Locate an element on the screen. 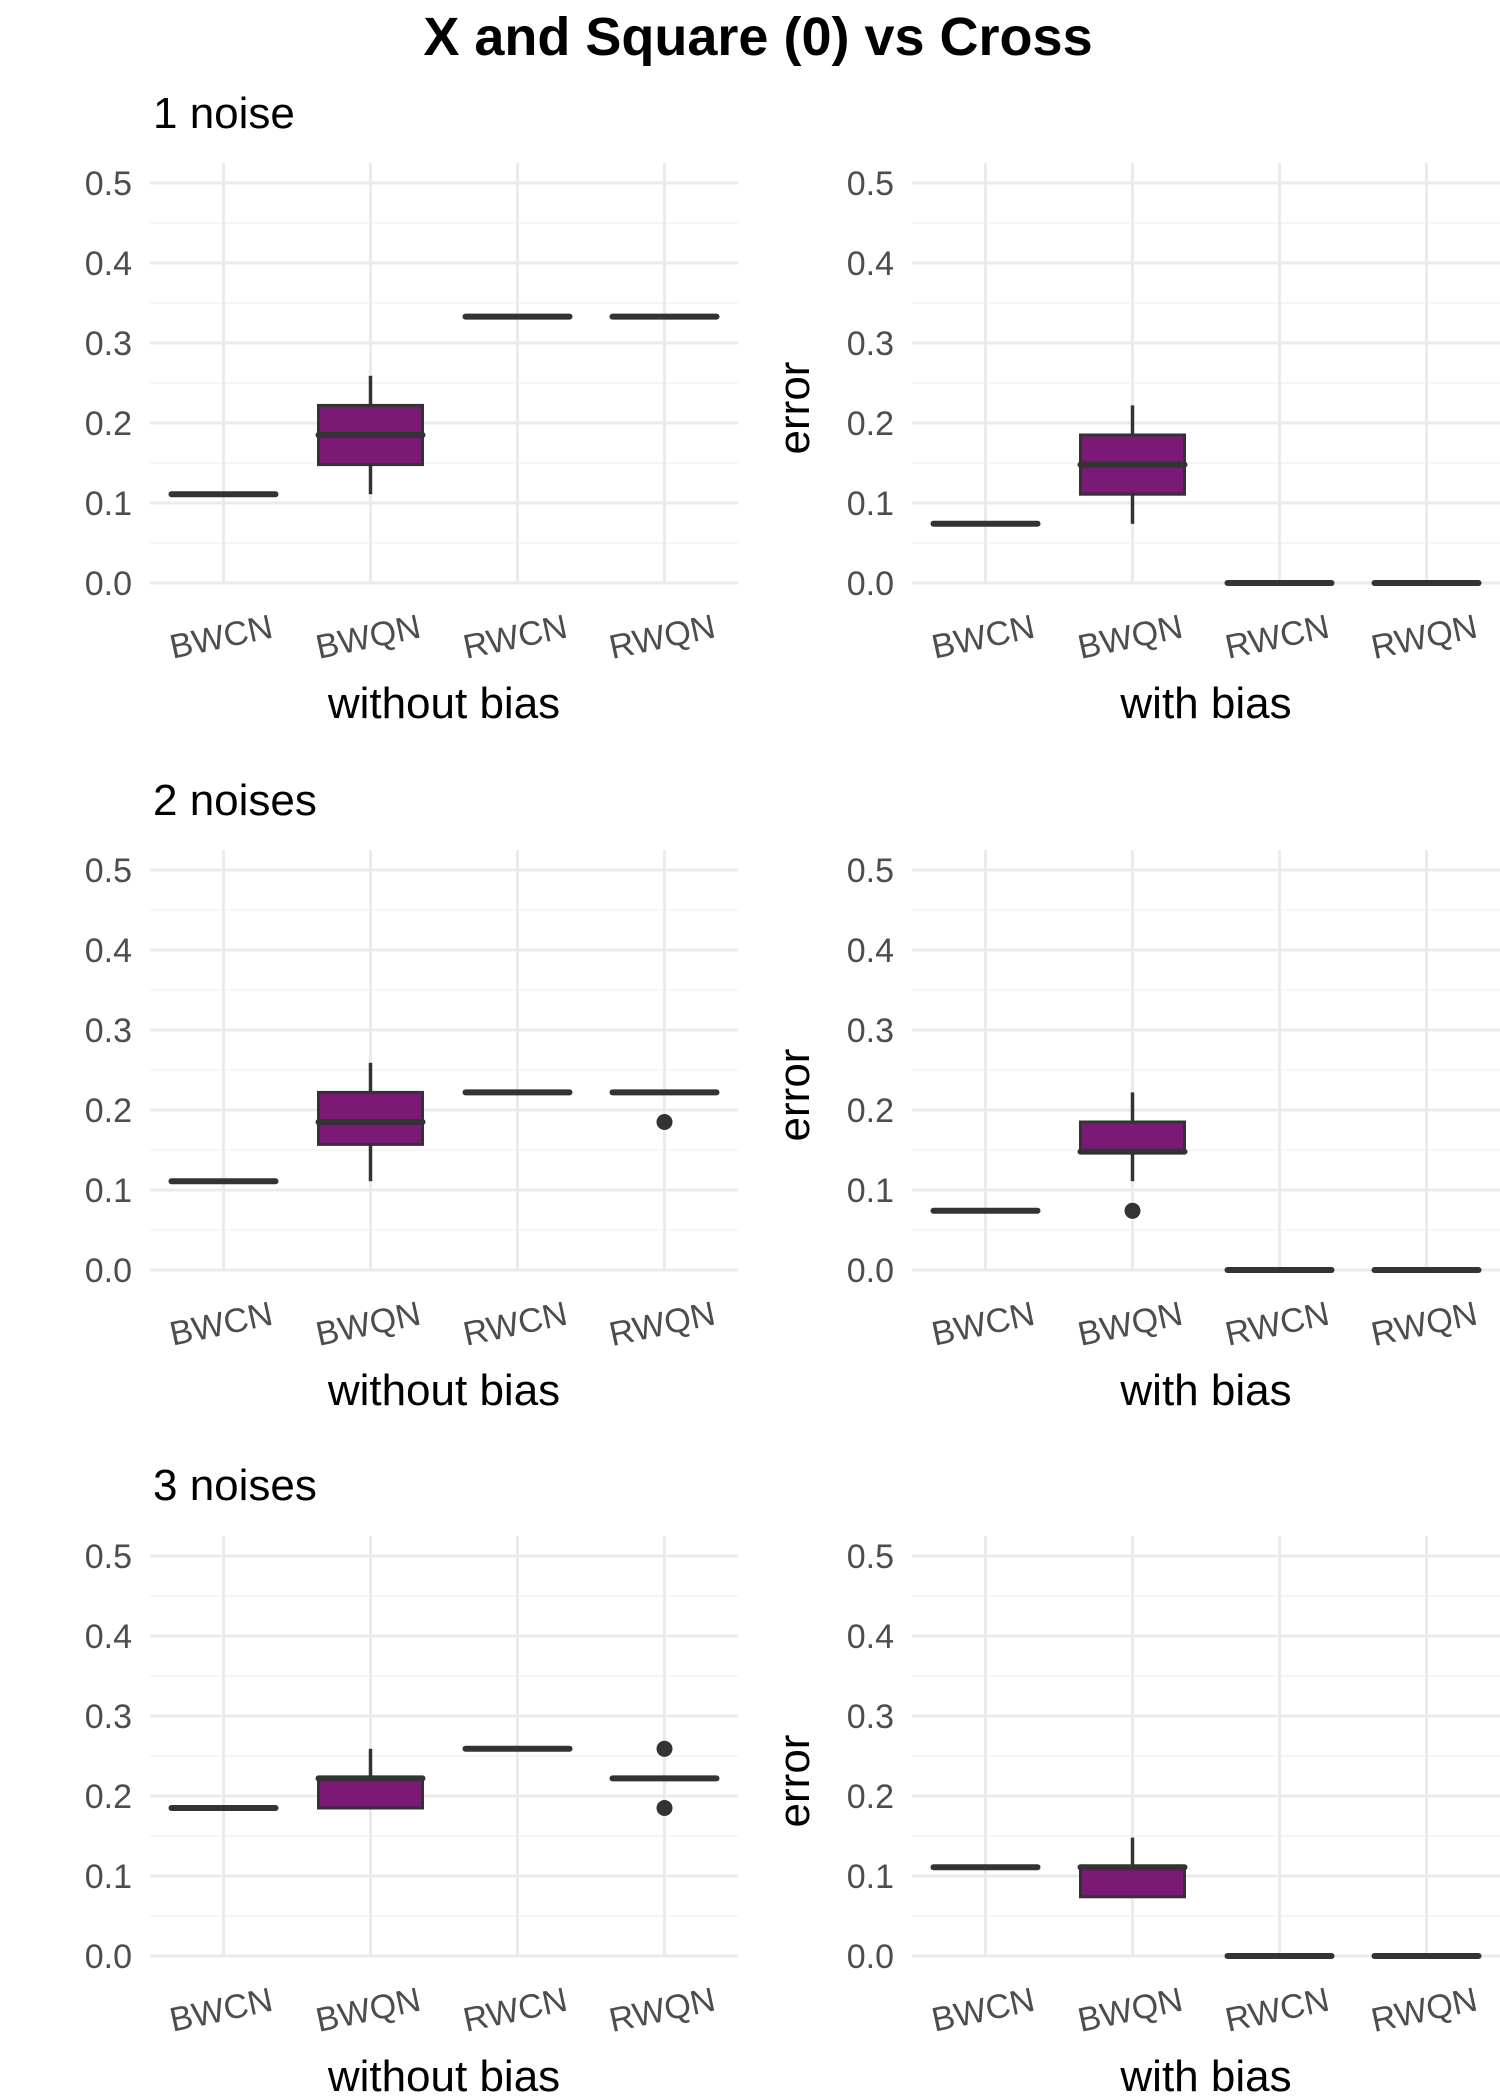 This screenshot has width=1500, height=2100. row-title: 2 noises is located at coordinates (235, 800).